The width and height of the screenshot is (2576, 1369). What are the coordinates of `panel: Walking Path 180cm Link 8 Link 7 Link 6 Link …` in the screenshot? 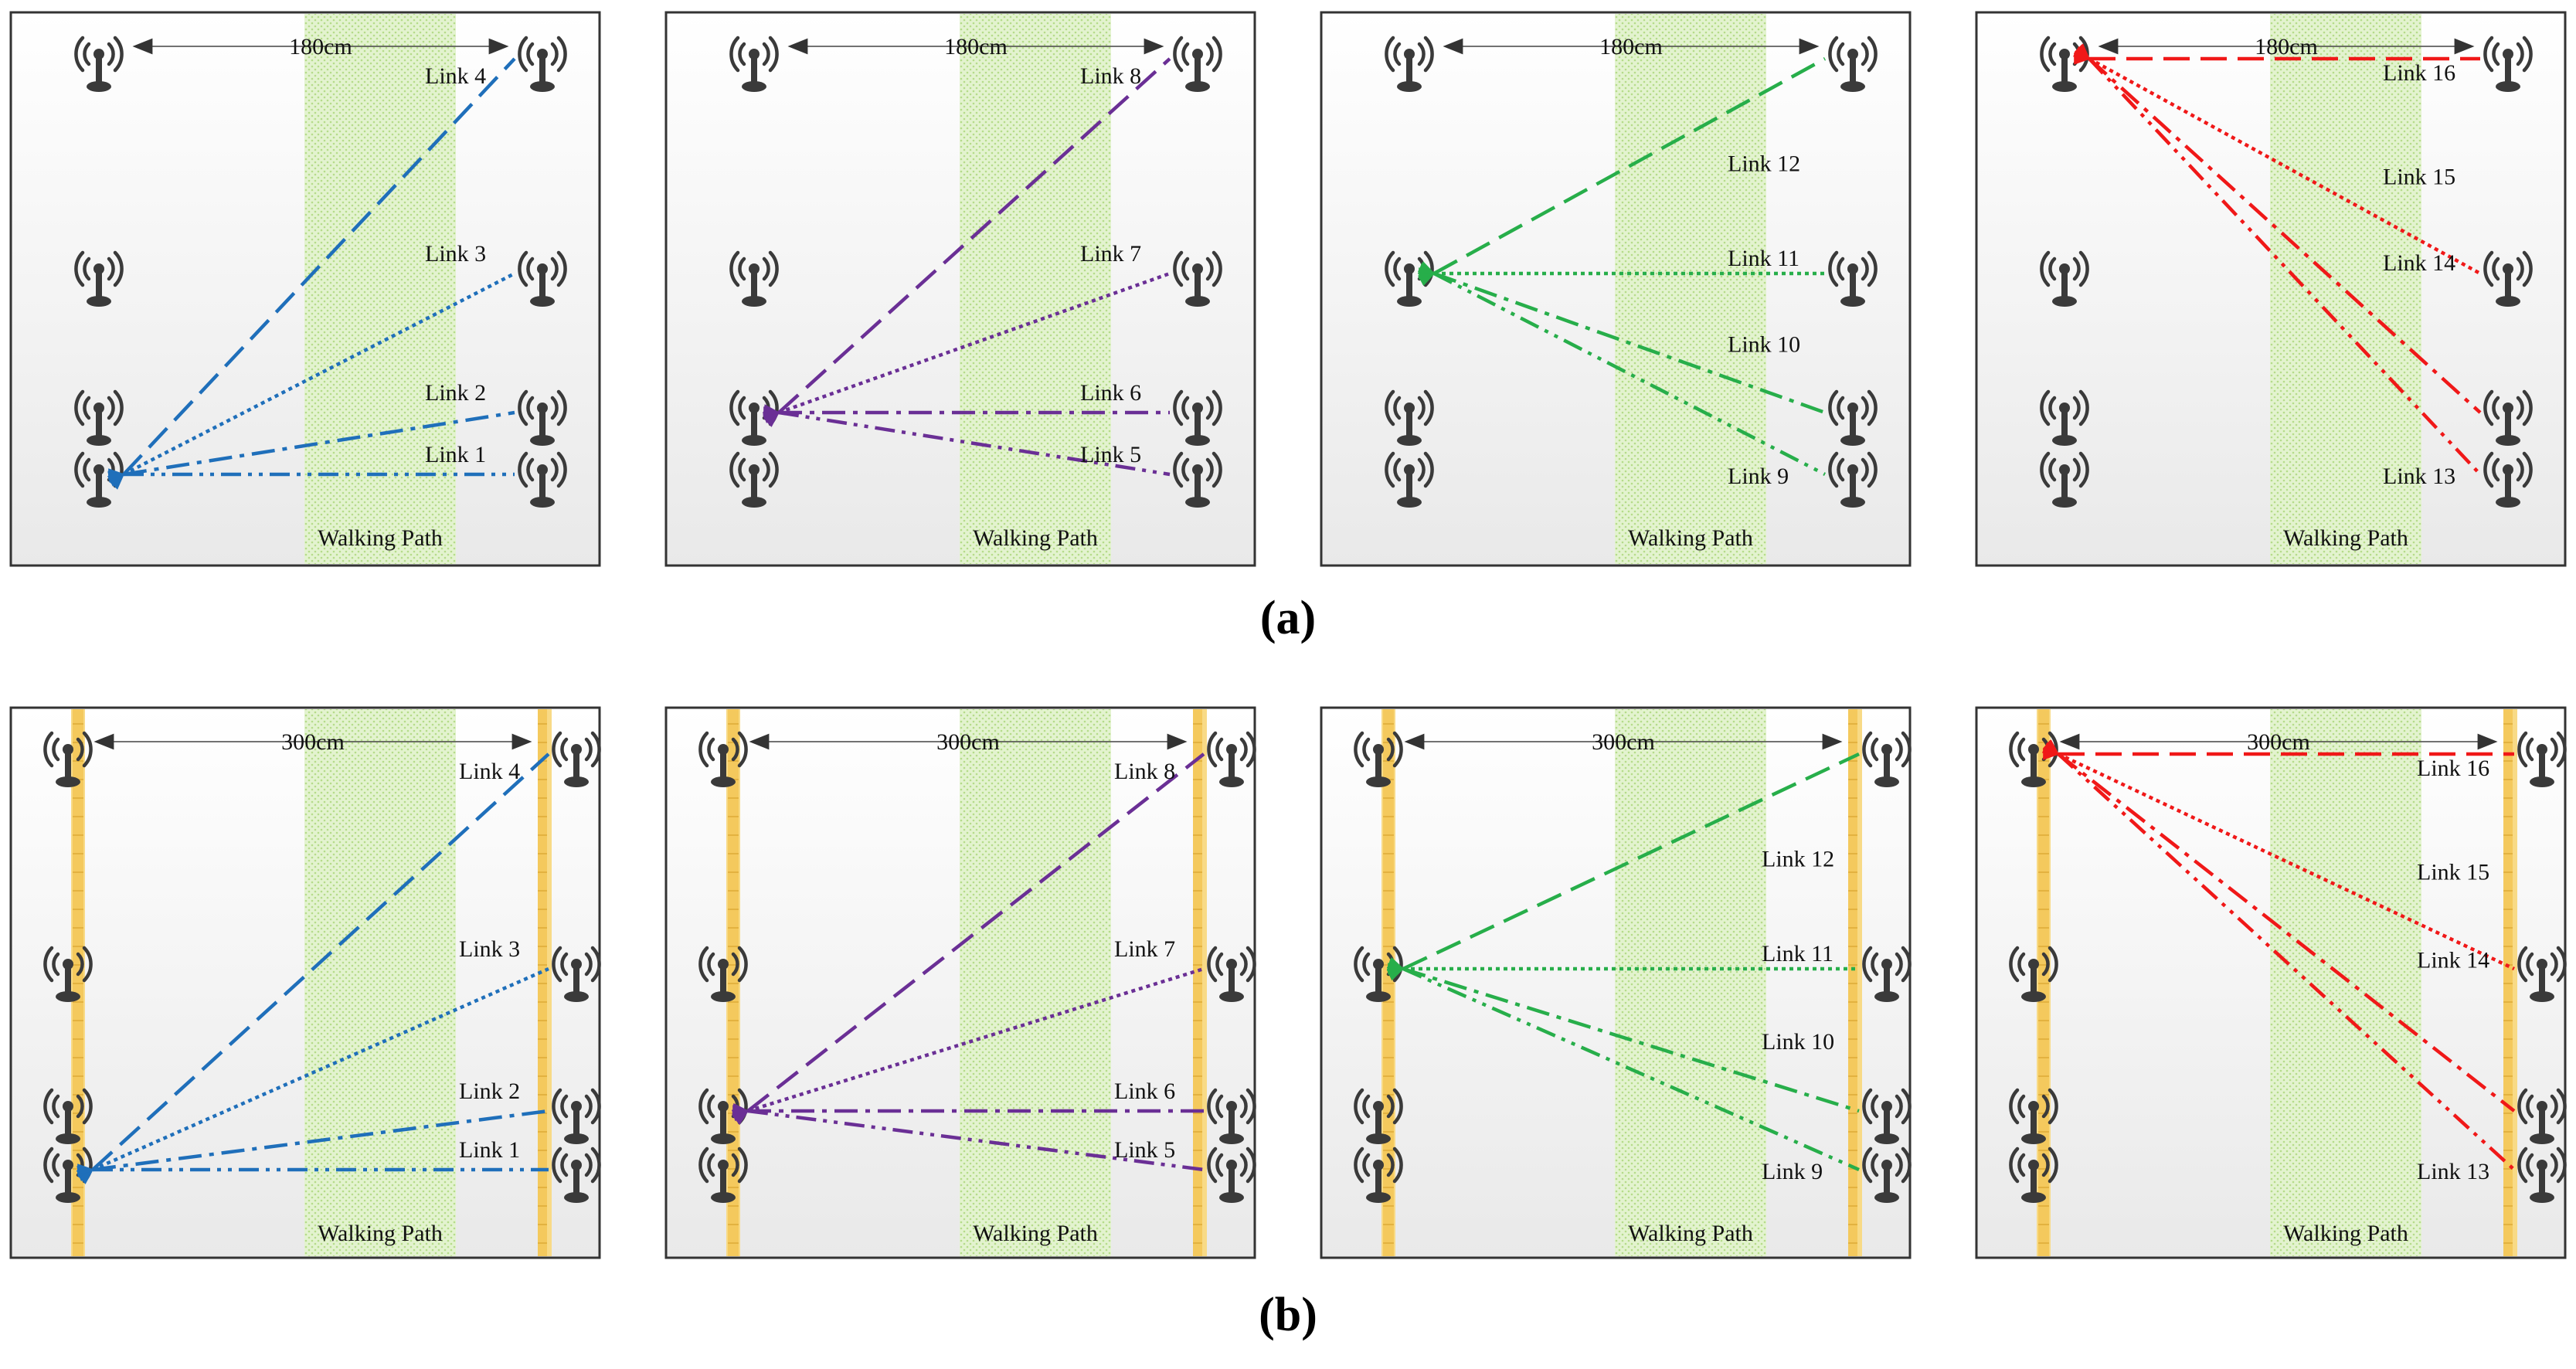 It's located at (960, 289).